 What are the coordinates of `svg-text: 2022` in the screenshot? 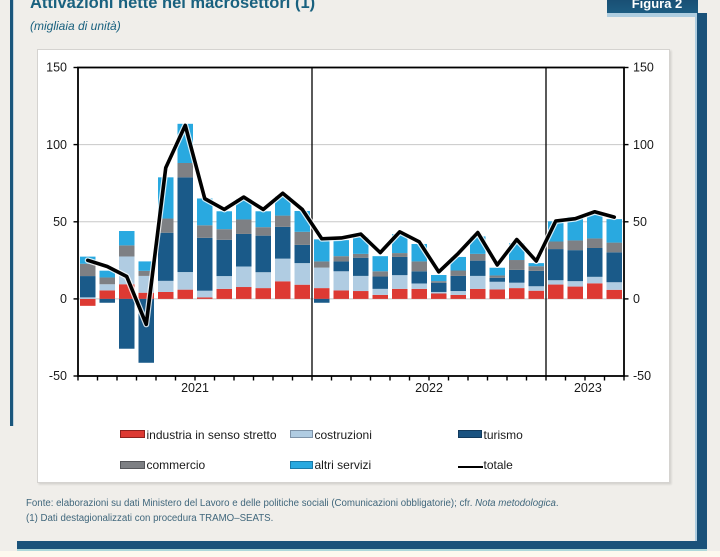 It's located at (429, 388).